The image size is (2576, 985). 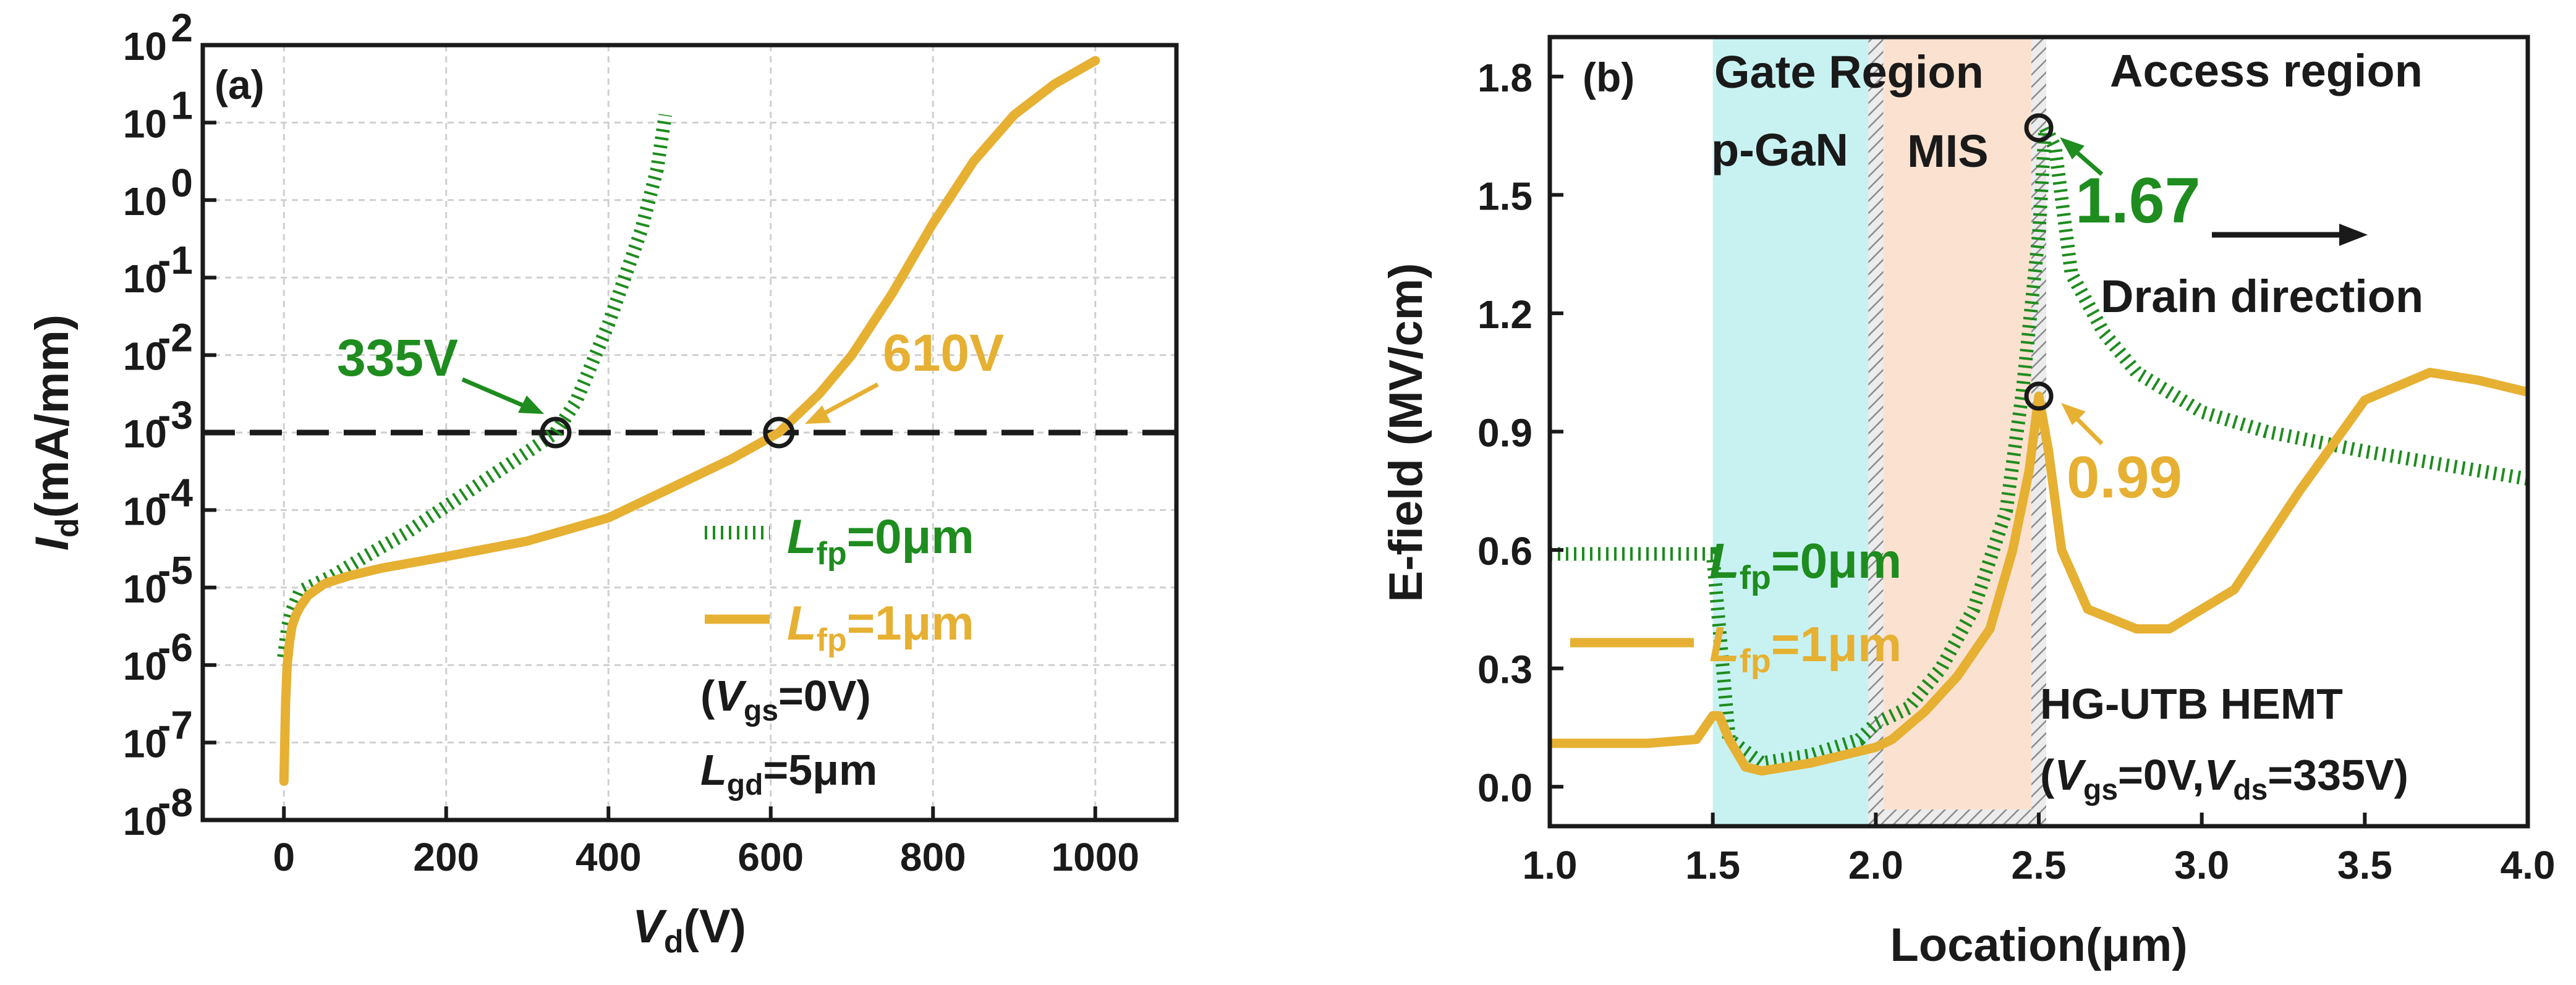 What do you see at coordinates (531, 404) in the screenshot?
I see `arrowhead-335v` at bounding box center [531, 404].